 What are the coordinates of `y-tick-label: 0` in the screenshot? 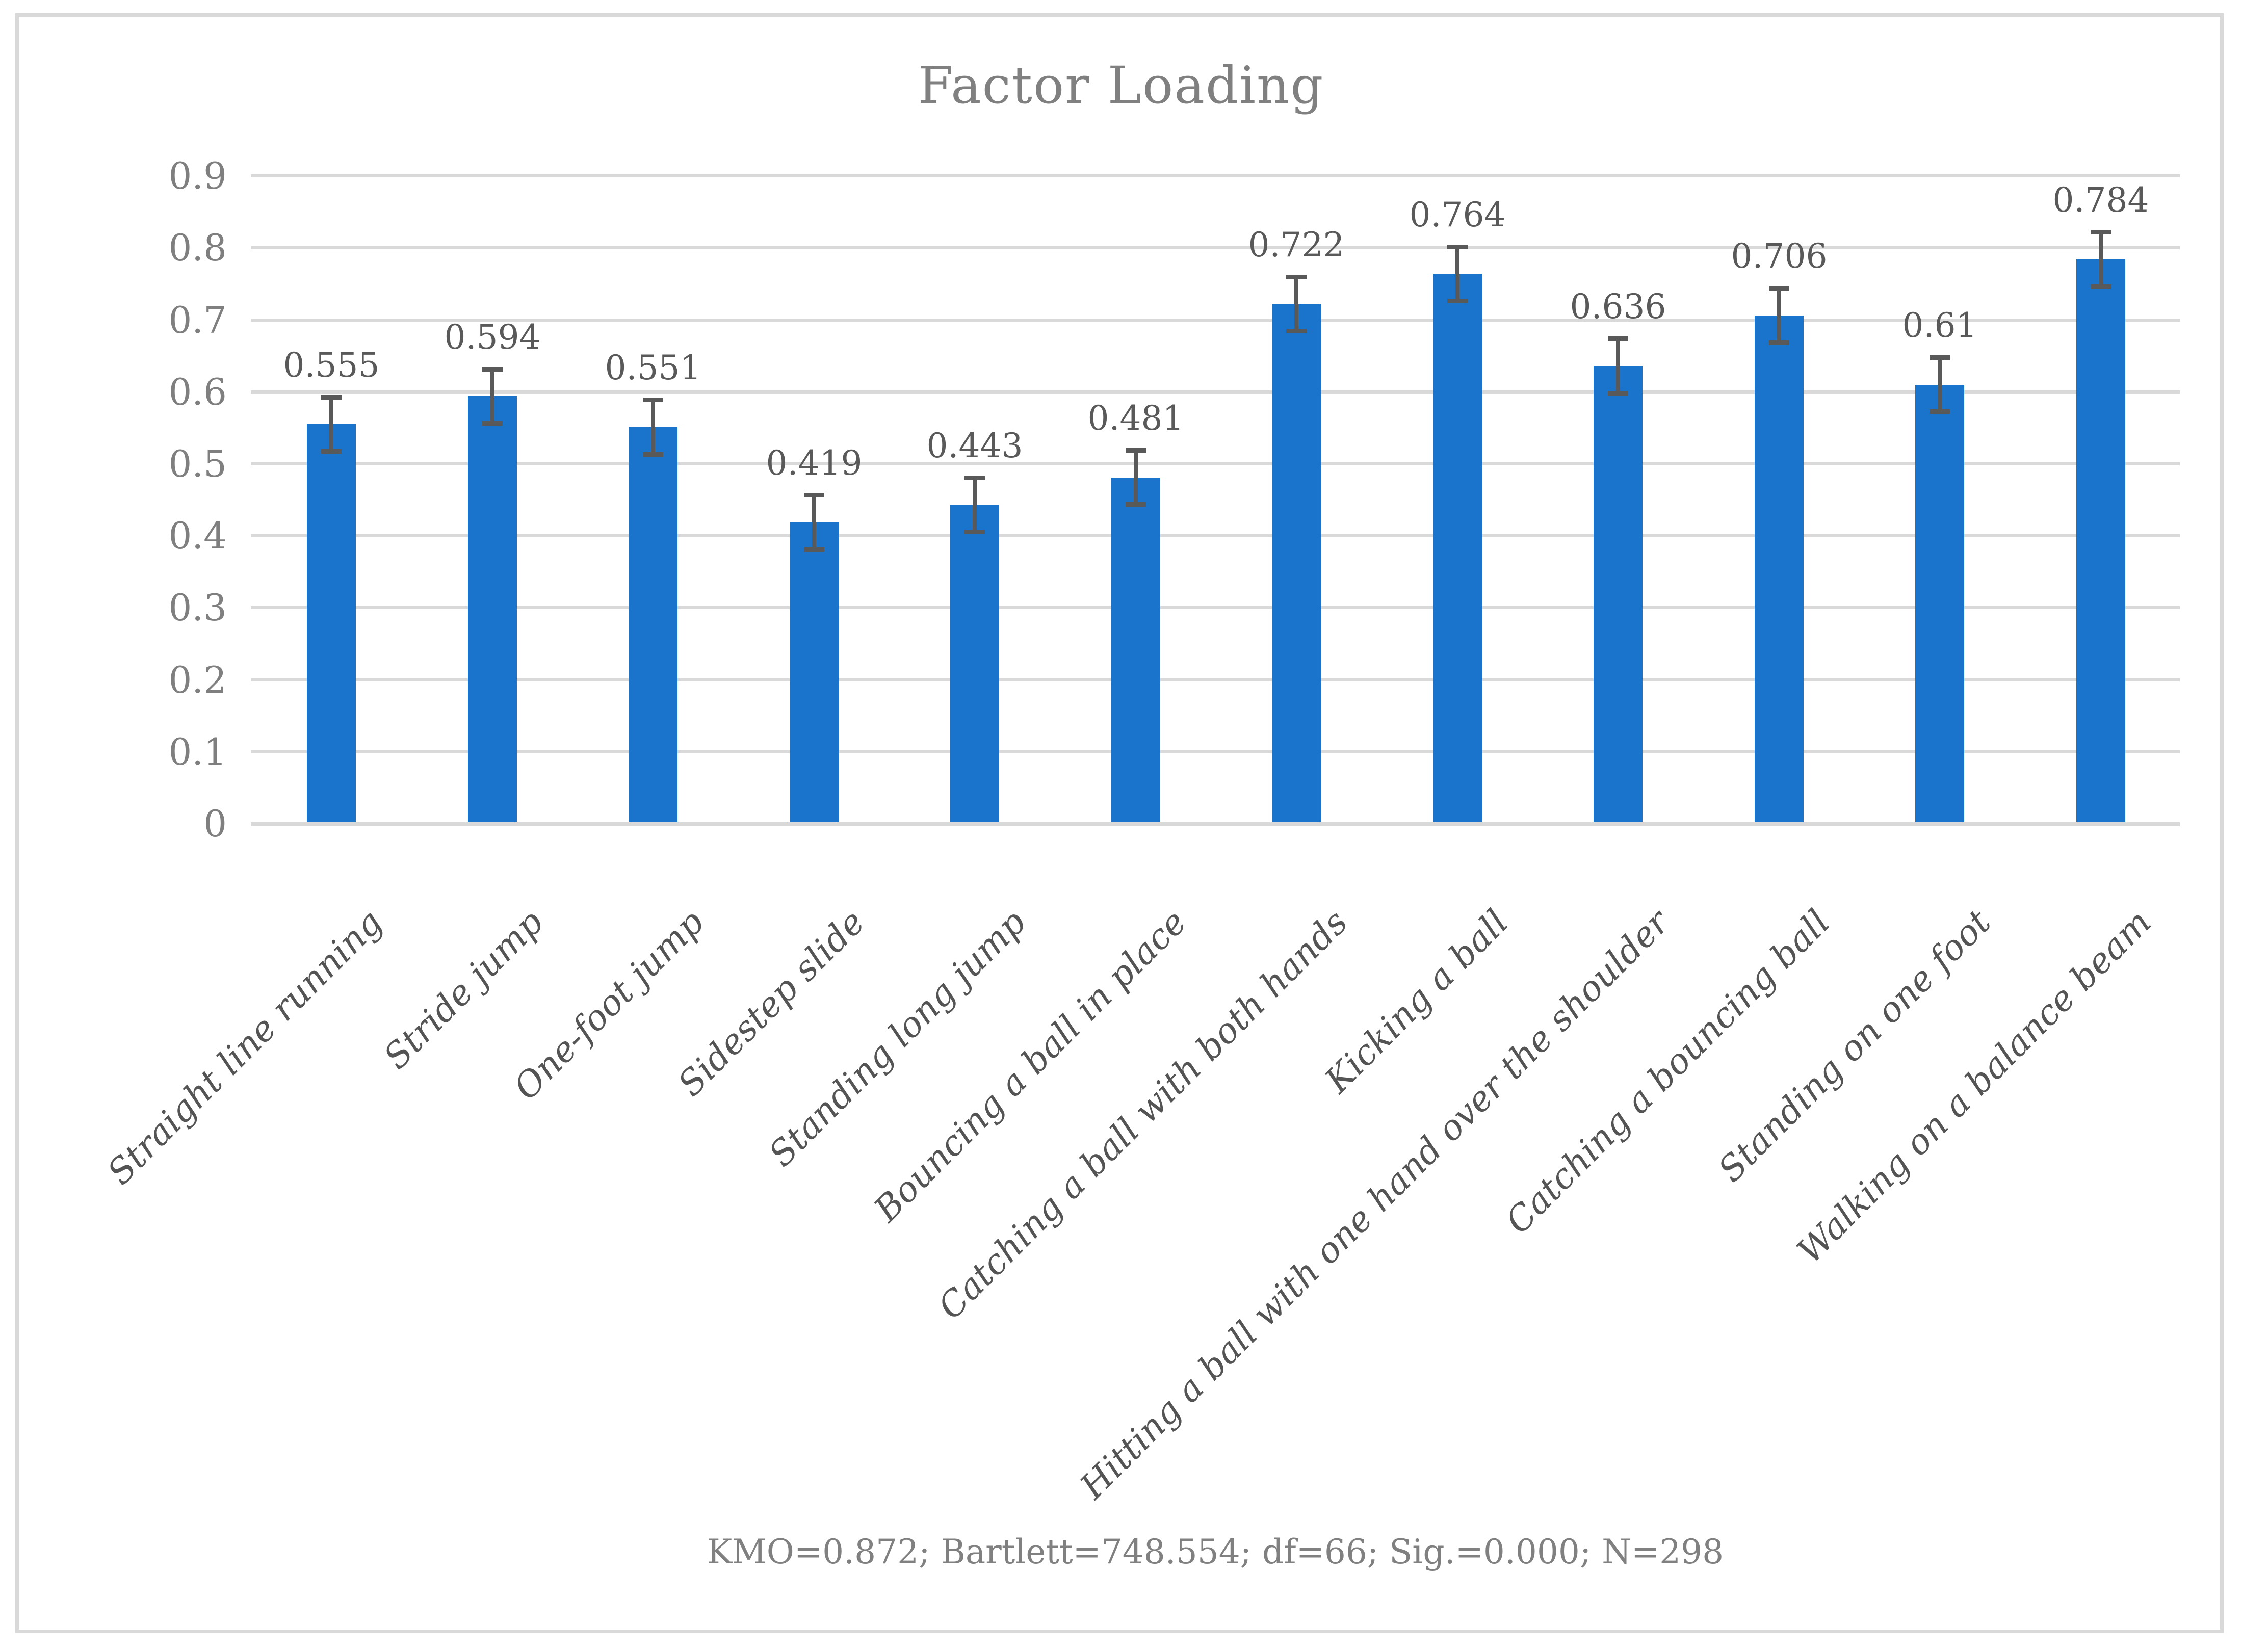 It's located at (215, 823).